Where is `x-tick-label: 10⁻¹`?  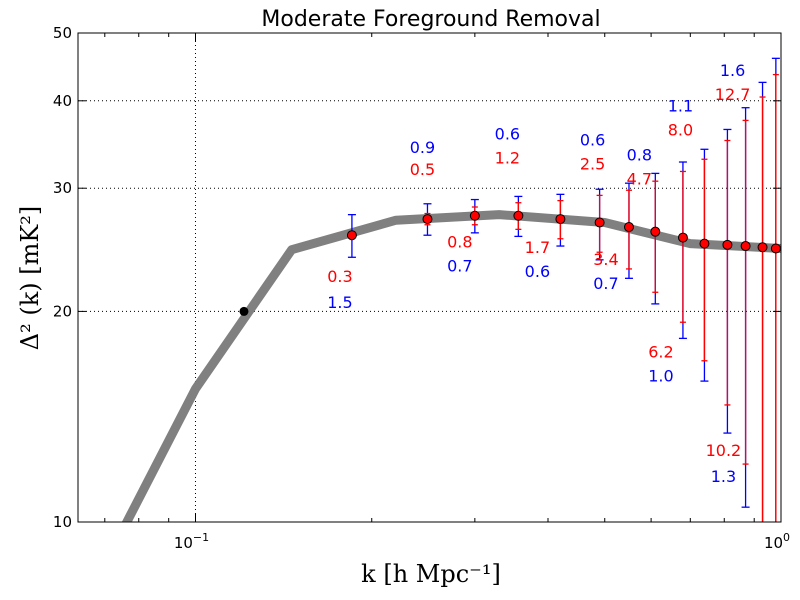 x-tick-label: 10⁻¹ is located at coordinates (191, 541).